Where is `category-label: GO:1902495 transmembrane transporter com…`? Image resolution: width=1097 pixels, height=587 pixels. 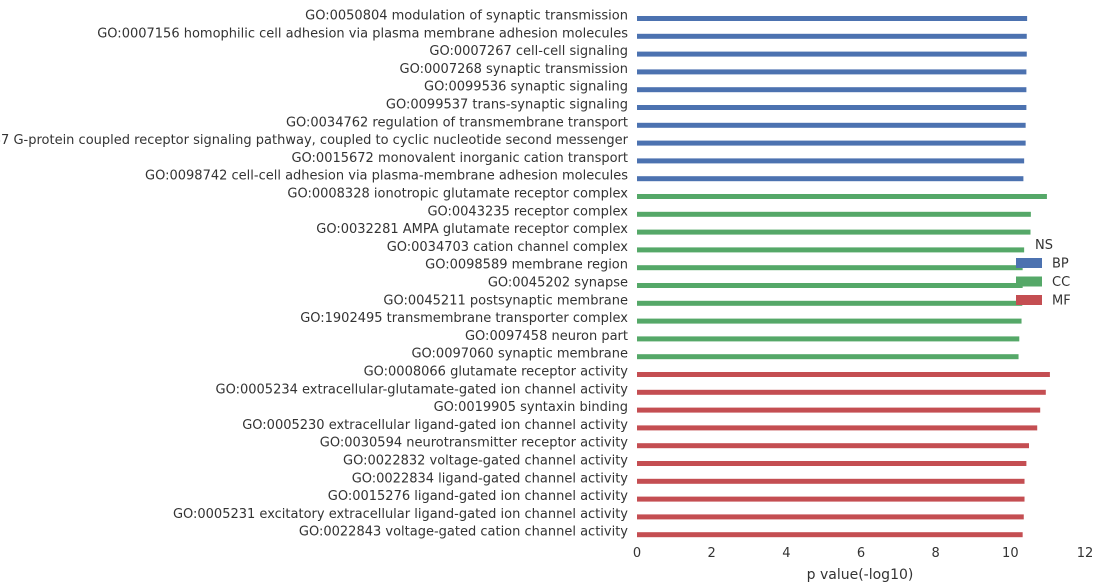
category-label: GO:1902495 transmembrane transporter com… is located at coordinates (464, 318).